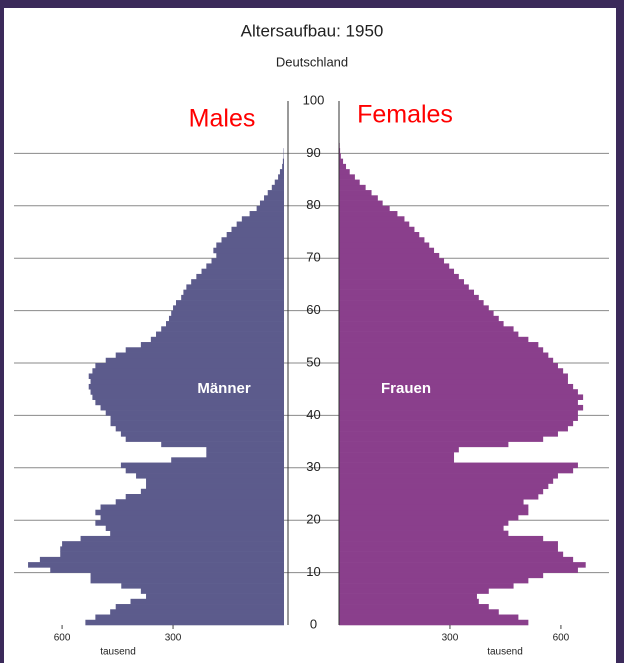  Describe the element at coordinates (313, 152) in the screenshot. I see `y-tick-label: 90` at that location.